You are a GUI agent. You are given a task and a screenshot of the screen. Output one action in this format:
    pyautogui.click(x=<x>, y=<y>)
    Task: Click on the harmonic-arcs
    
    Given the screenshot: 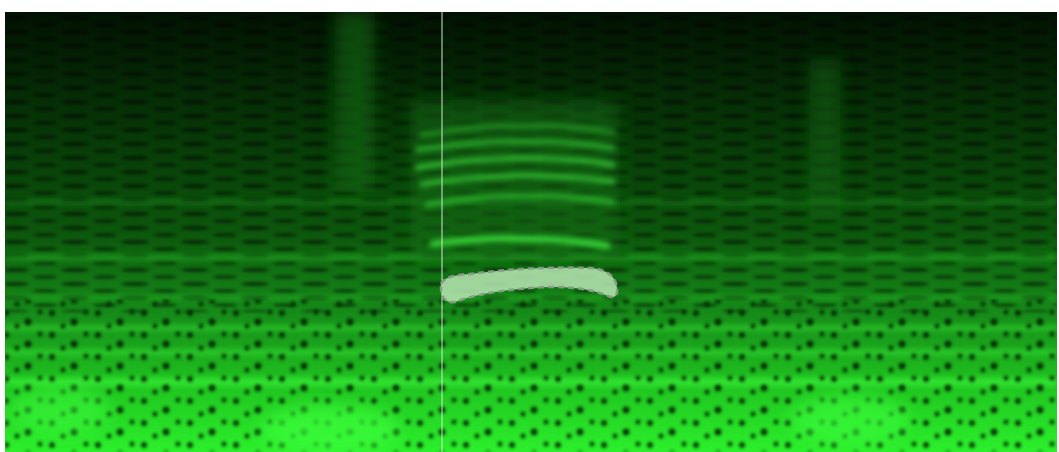 What is the action you would take?
    pyautogui.click(x=515, y=186)
    